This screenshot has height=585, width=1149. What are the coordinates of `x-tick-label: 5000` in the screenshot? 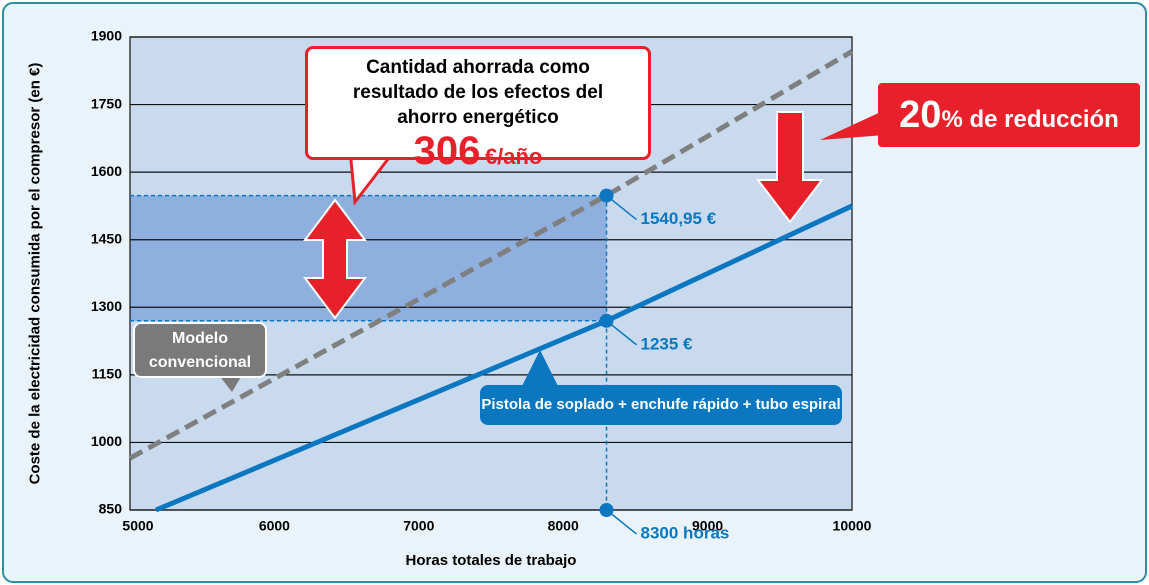 It's located at (137, 526).